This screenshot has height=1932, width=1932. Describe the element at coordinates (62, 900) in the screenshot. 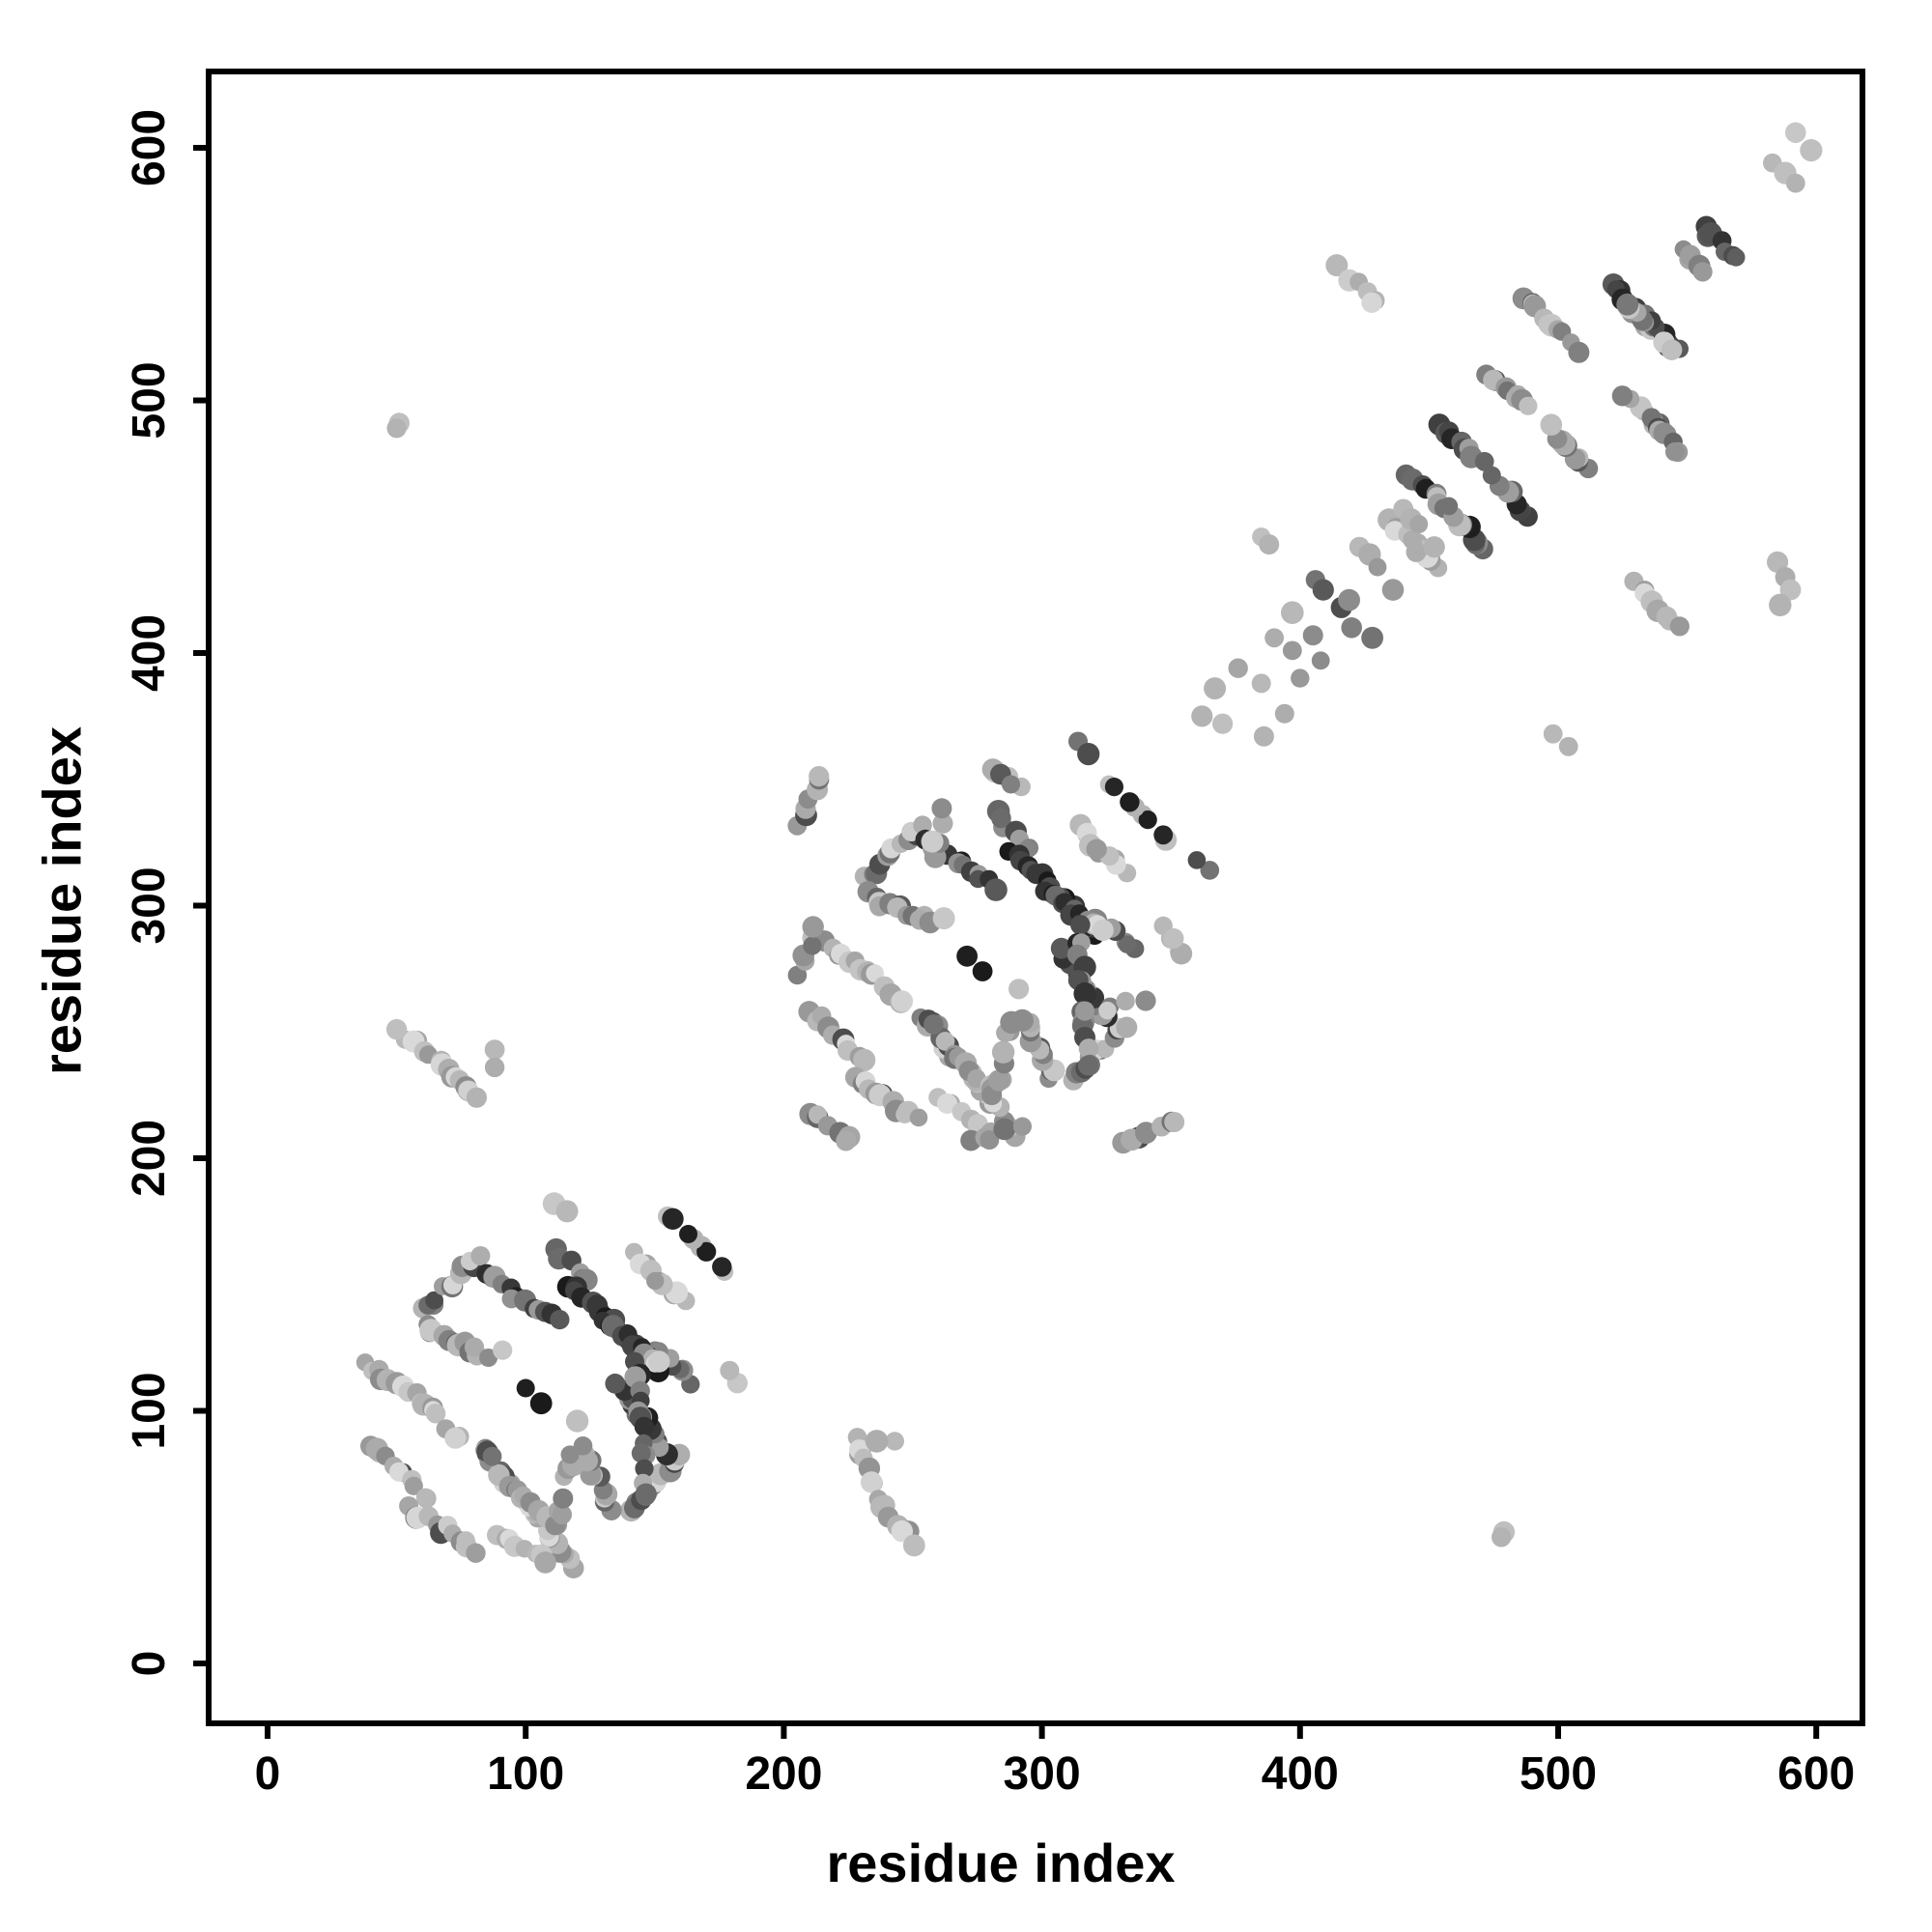

I see `y-axis-title: residue index` at that location.